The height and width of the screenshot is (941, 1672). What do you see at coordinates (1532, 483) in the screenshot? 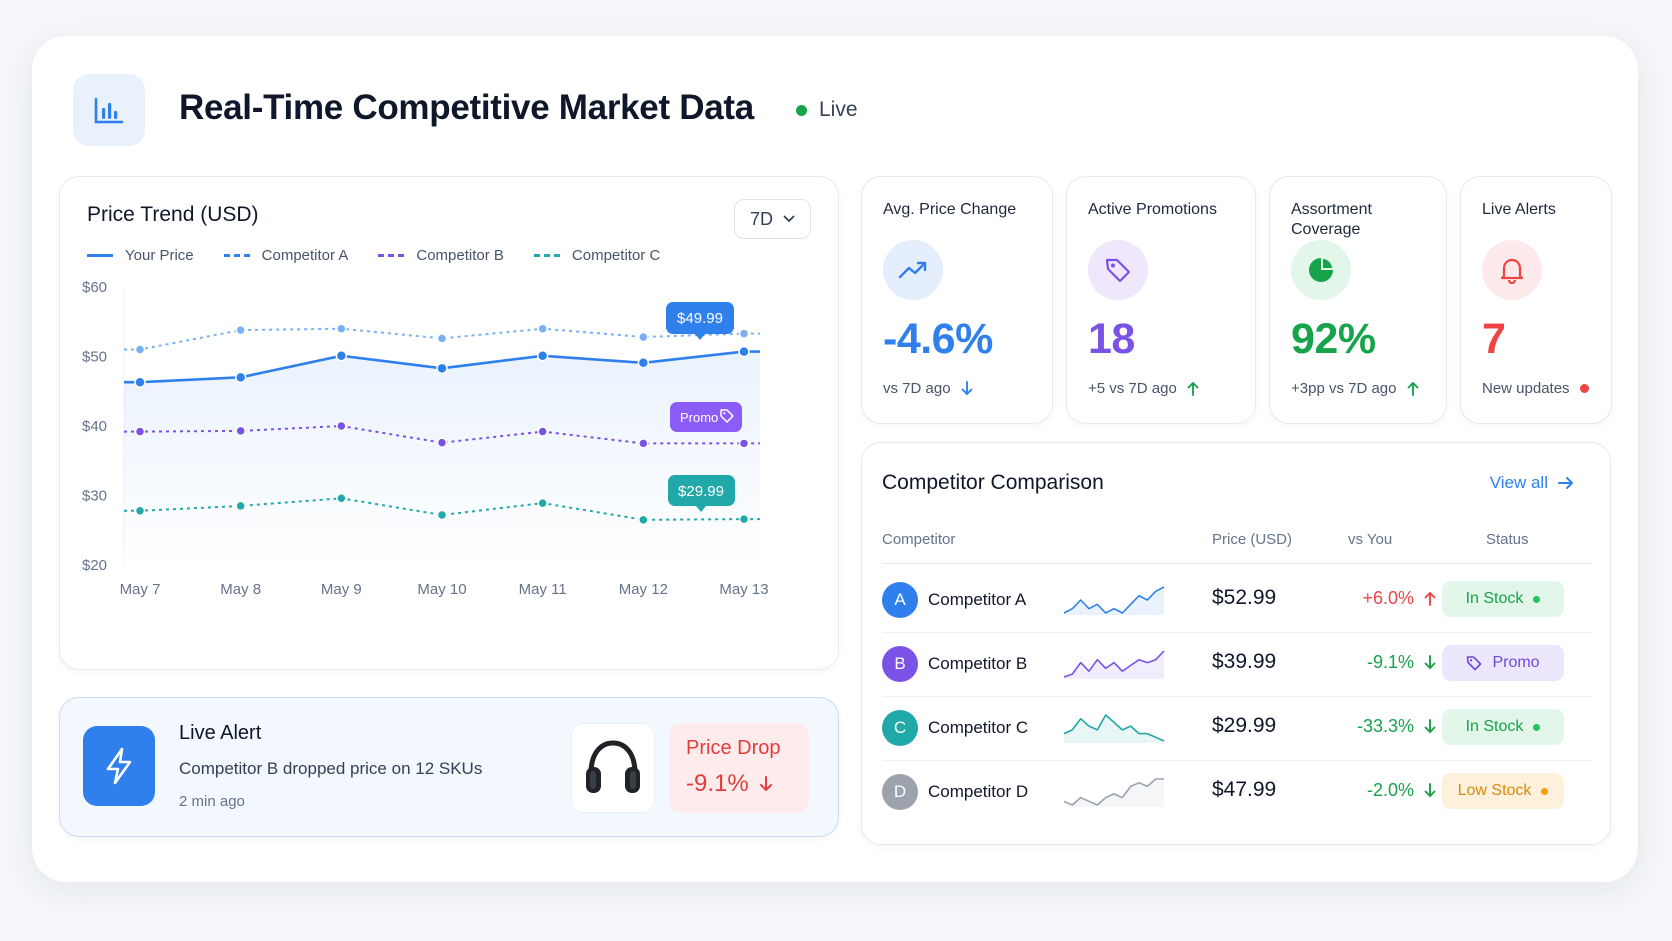
I see `view-all-link: View all` at bounding box center [1532, 483].